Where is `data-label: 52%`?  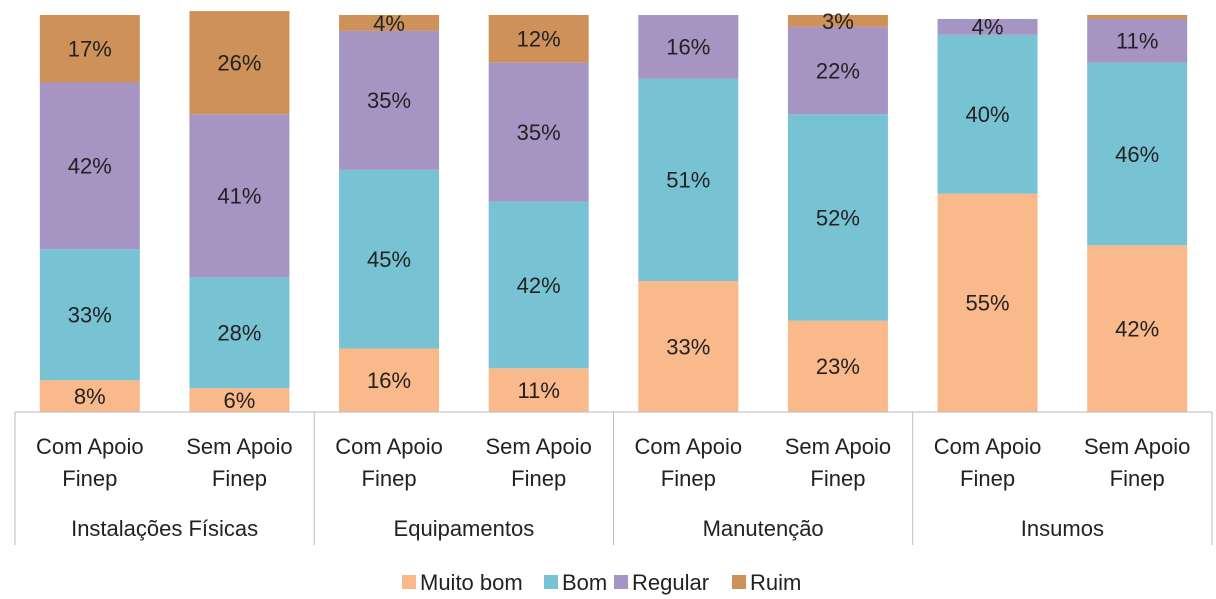
data-label: 52% is located at coordinates (838, 217).